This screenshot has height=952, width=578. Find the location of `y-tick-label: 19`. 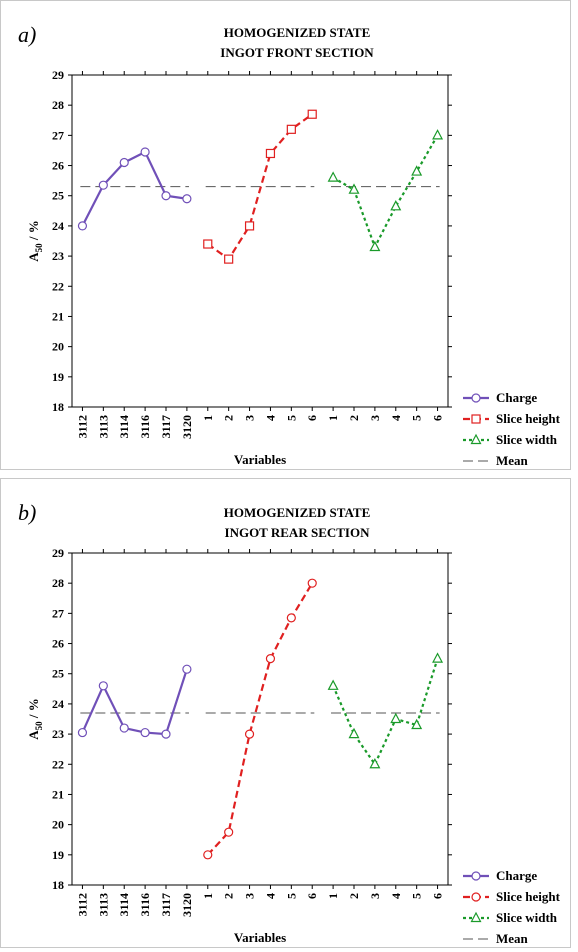

y-tick-label: 19 is located at coordinates (58, 855).